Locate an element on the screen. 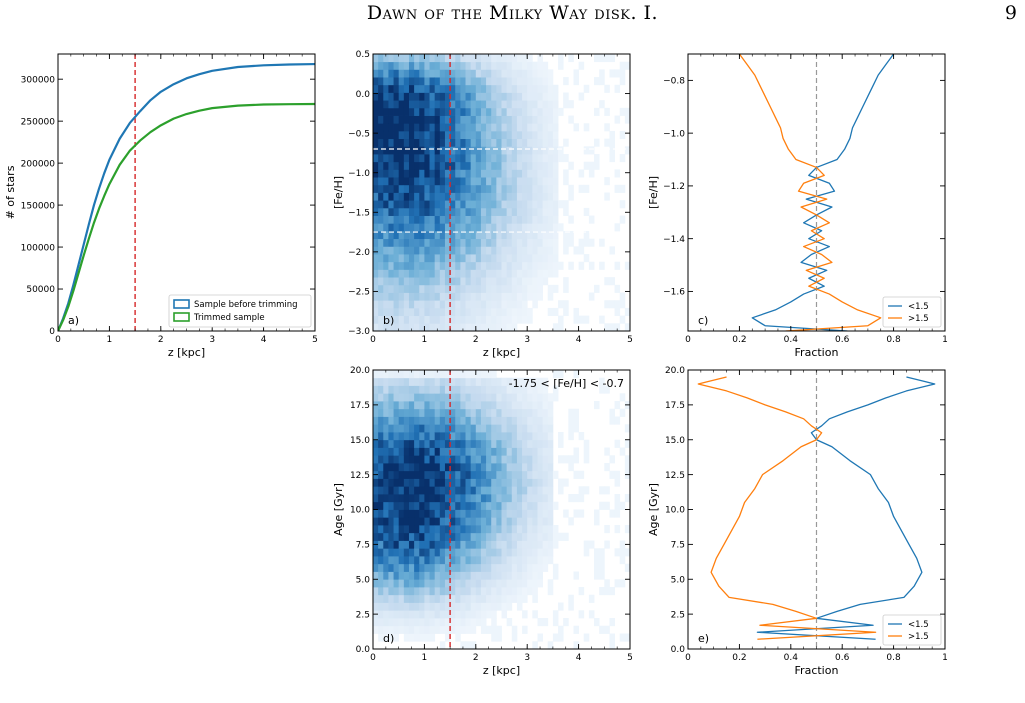 The height and width of the screenshot is (703, 1025). x-tick-label: 0.6 is located at coordinates (842, 340).